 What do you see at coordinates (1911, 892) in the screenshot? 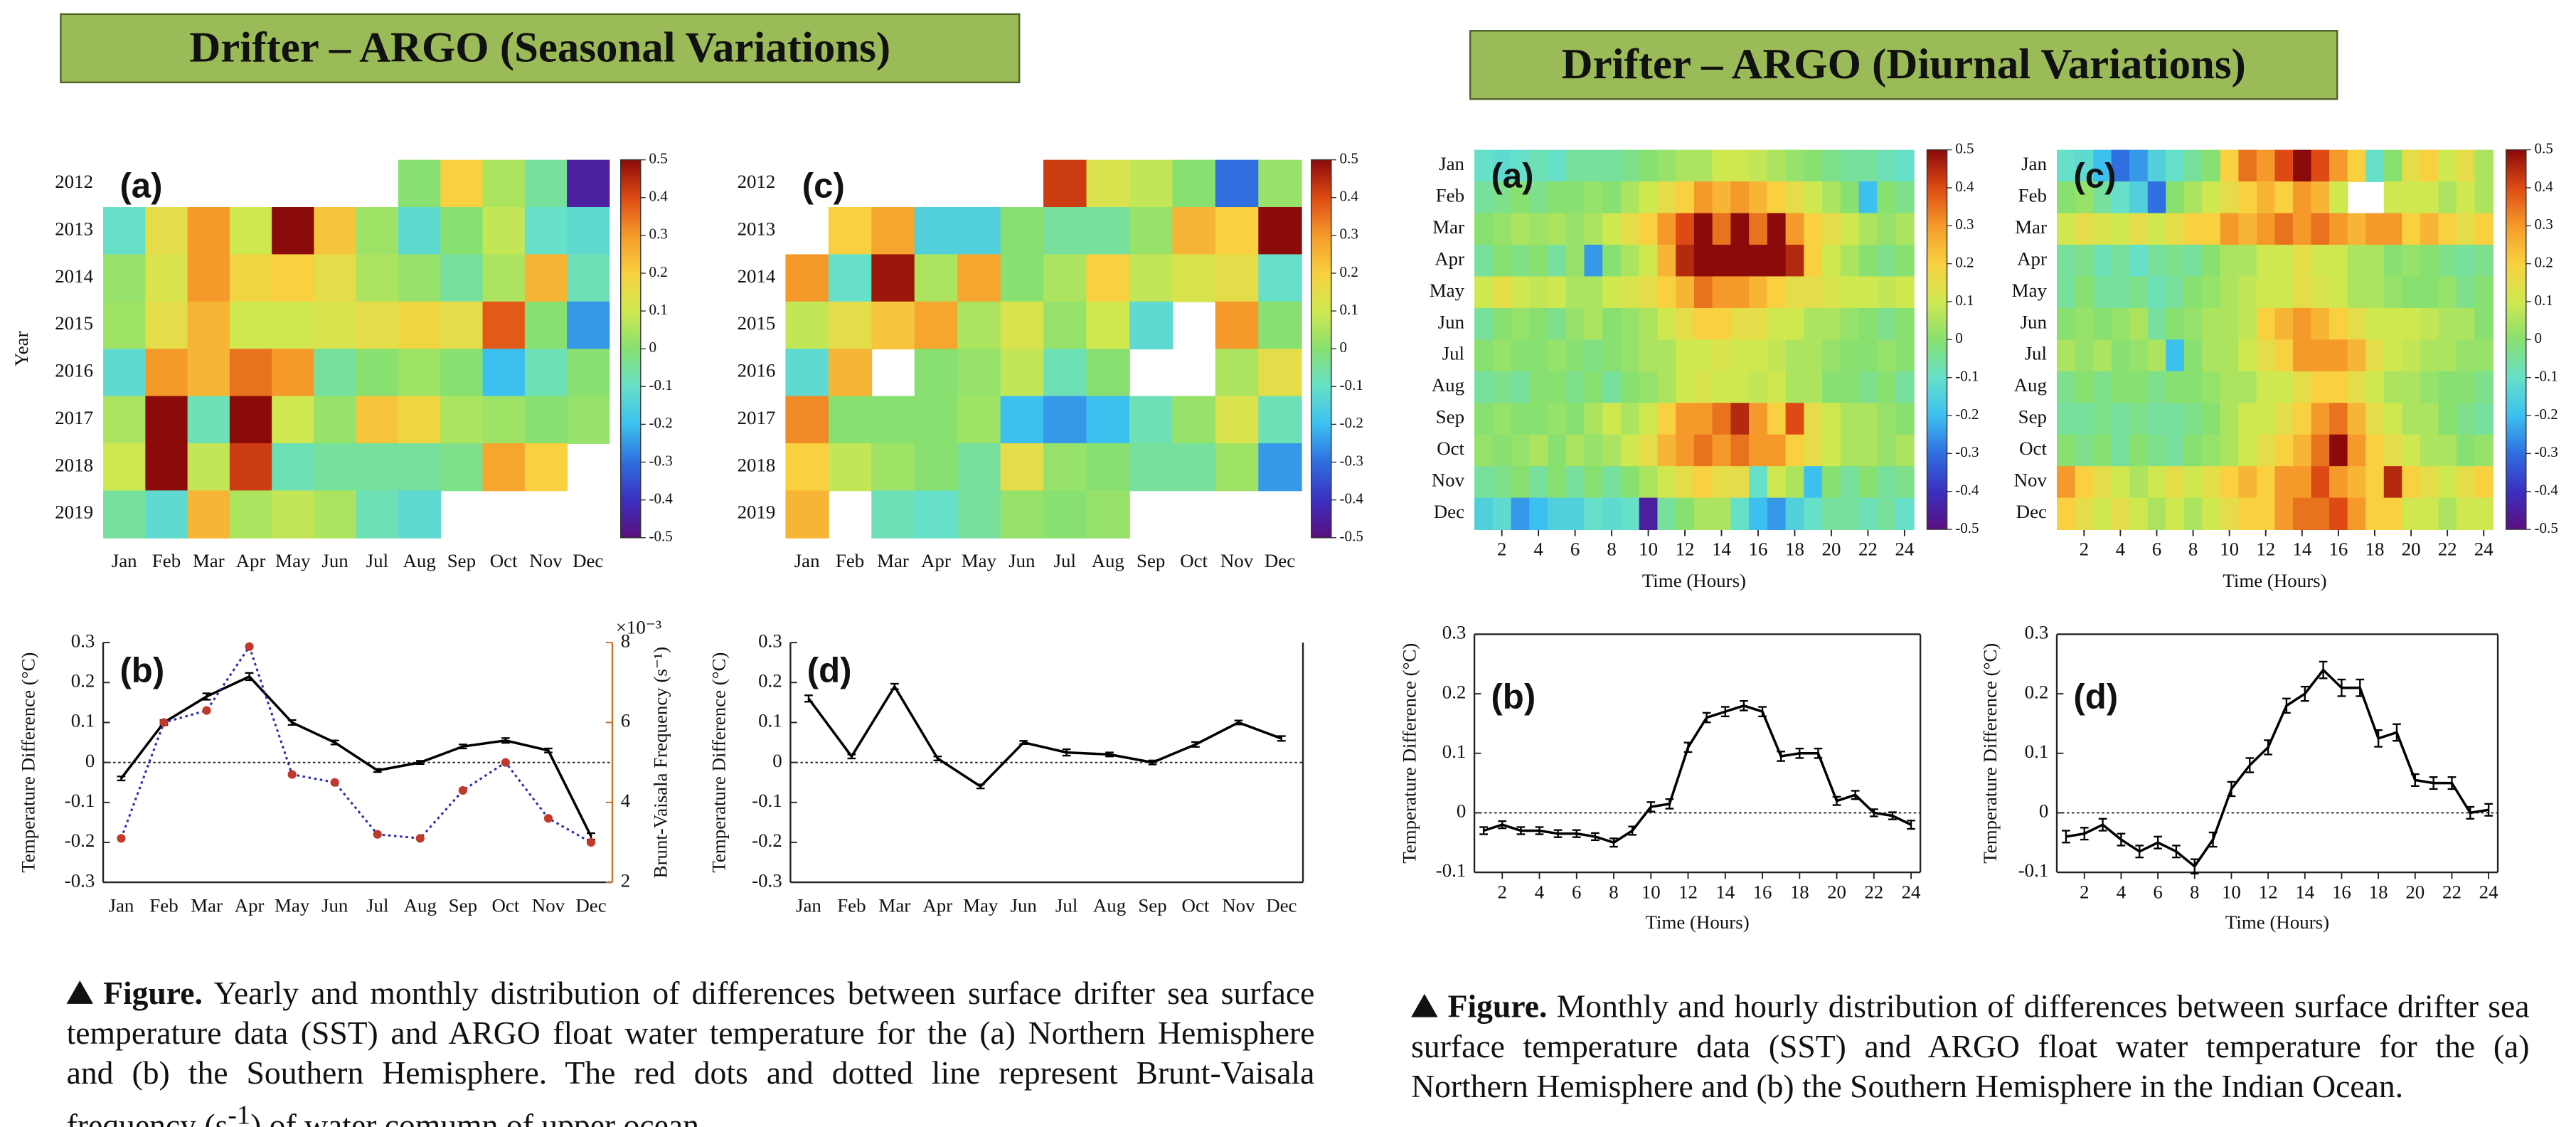
I see `x-tick-label: 24` at bounding box center [1911, 892].